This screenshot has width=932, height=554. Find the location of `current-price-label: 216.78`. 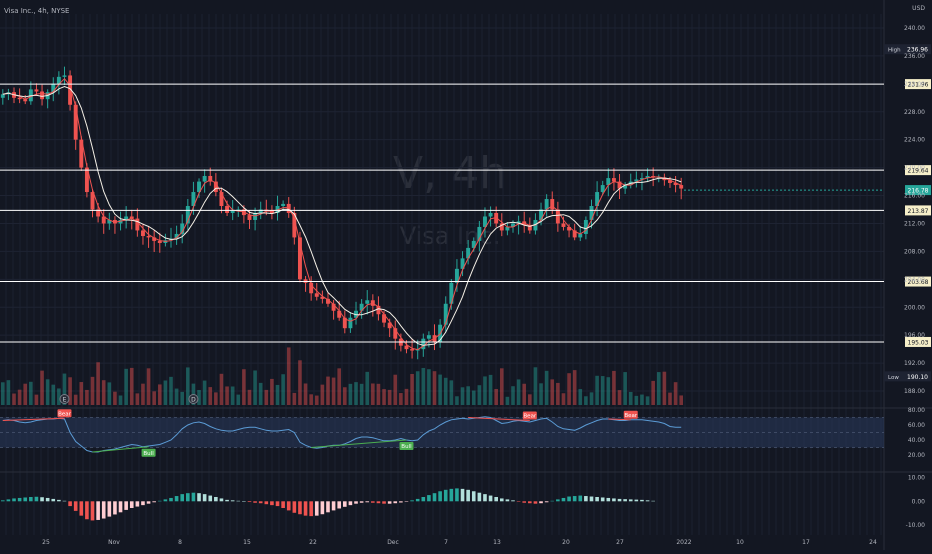

current-price-label: 216.78 is located at coordinates (918, 191).